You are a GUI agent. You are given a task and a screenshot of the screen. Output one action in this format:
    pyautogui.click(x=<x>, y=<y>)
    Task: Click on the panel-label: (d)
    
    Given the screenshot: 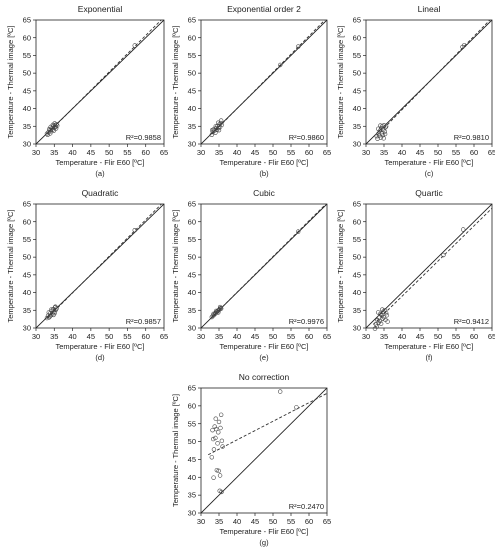 What is the action you would take?
    pyautogui.click(x=100, y=357)
    